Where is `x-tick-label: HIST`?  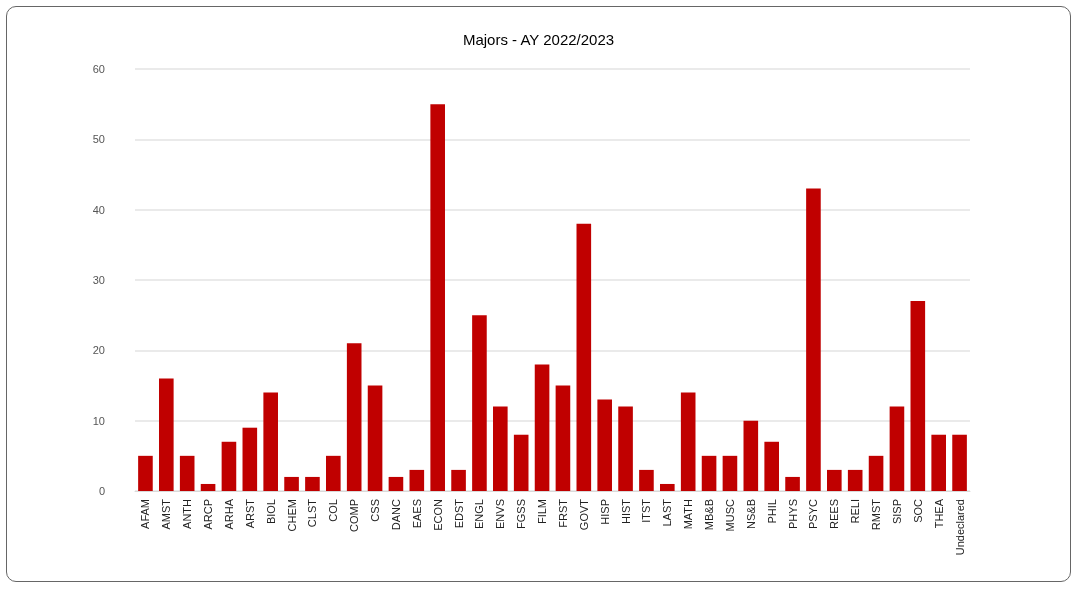 x-tick-label: HIST is located at coordinates (625, 511).